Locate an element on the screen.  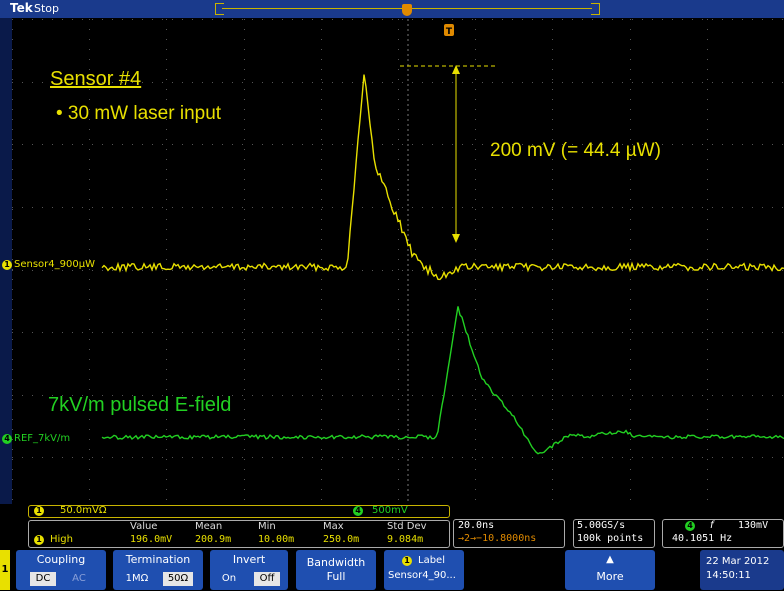
trigger-position-icon is located at coordinates (407, 10).